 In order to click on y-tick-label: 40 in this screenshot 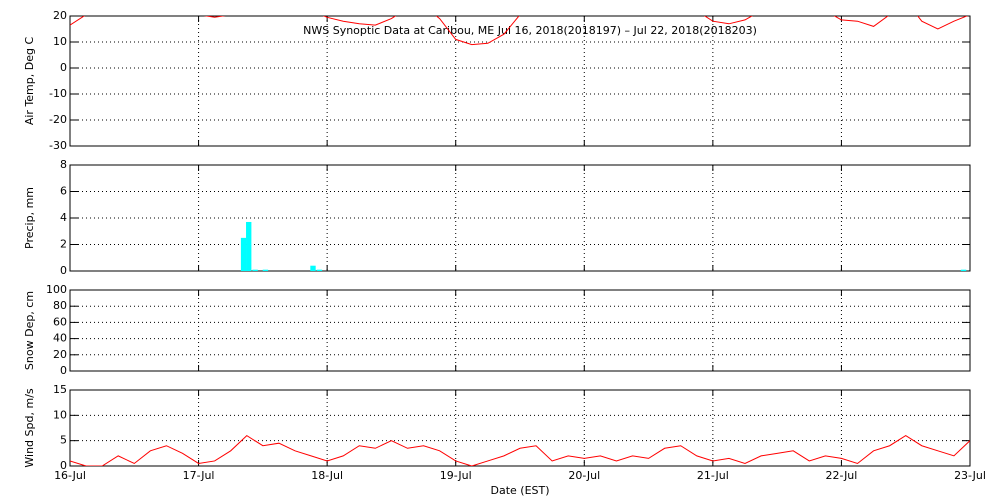, I will do `click(60, 338)`.